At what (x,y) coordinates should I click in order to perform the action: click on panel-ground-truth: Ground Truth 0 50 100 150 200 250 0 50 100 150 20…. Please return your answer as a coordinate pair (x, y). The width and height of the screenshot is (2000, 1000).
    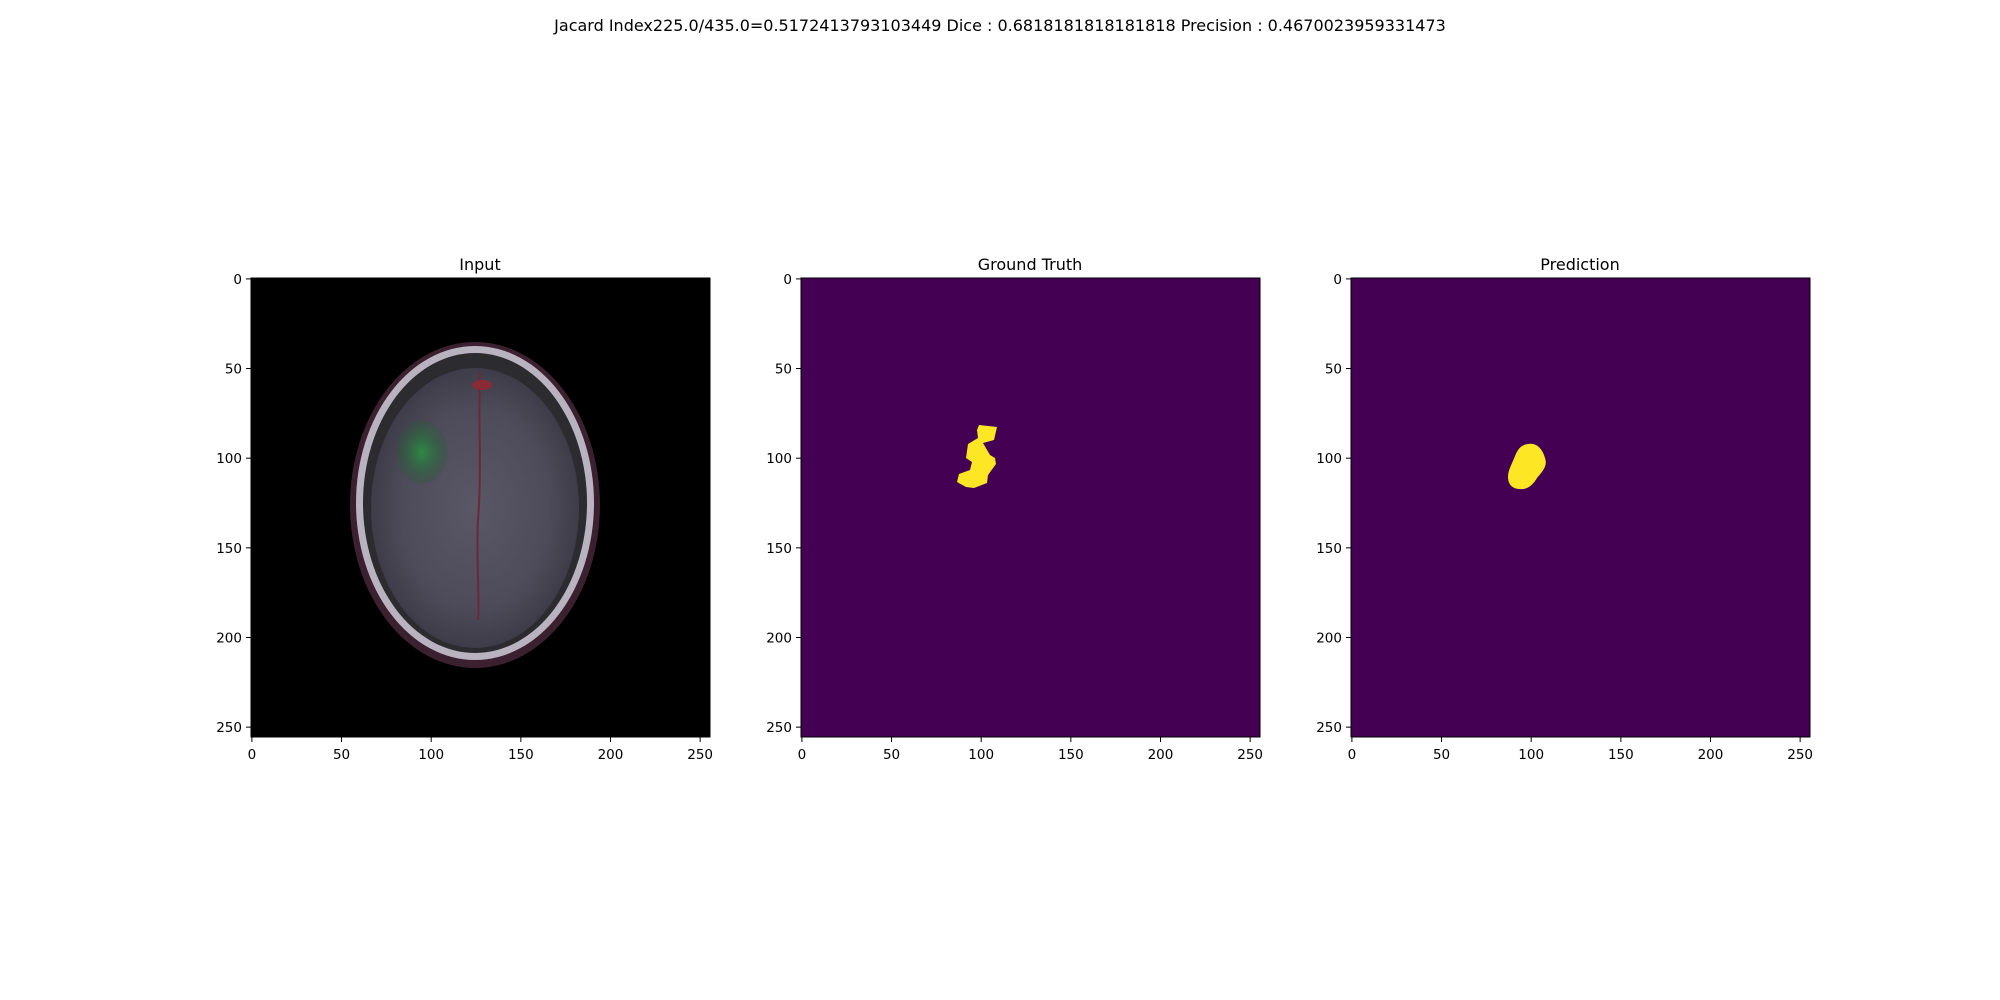
    Looking at the image, I should click on (1014, 509).